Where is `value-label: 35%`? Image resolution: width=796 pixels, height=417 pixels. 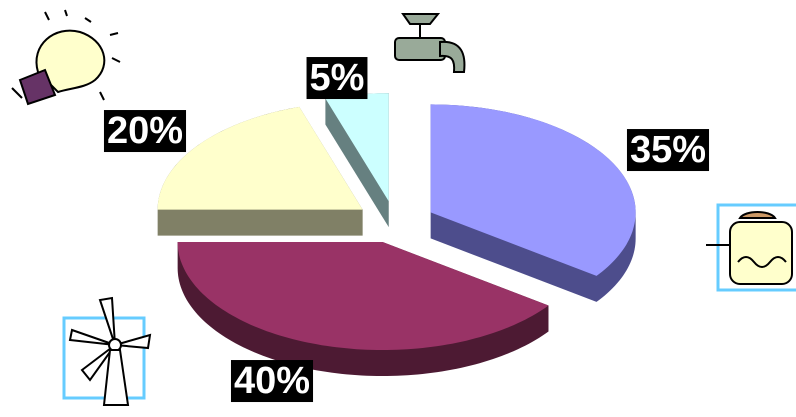
value-label: 35% is located at coordinates (668, 150).